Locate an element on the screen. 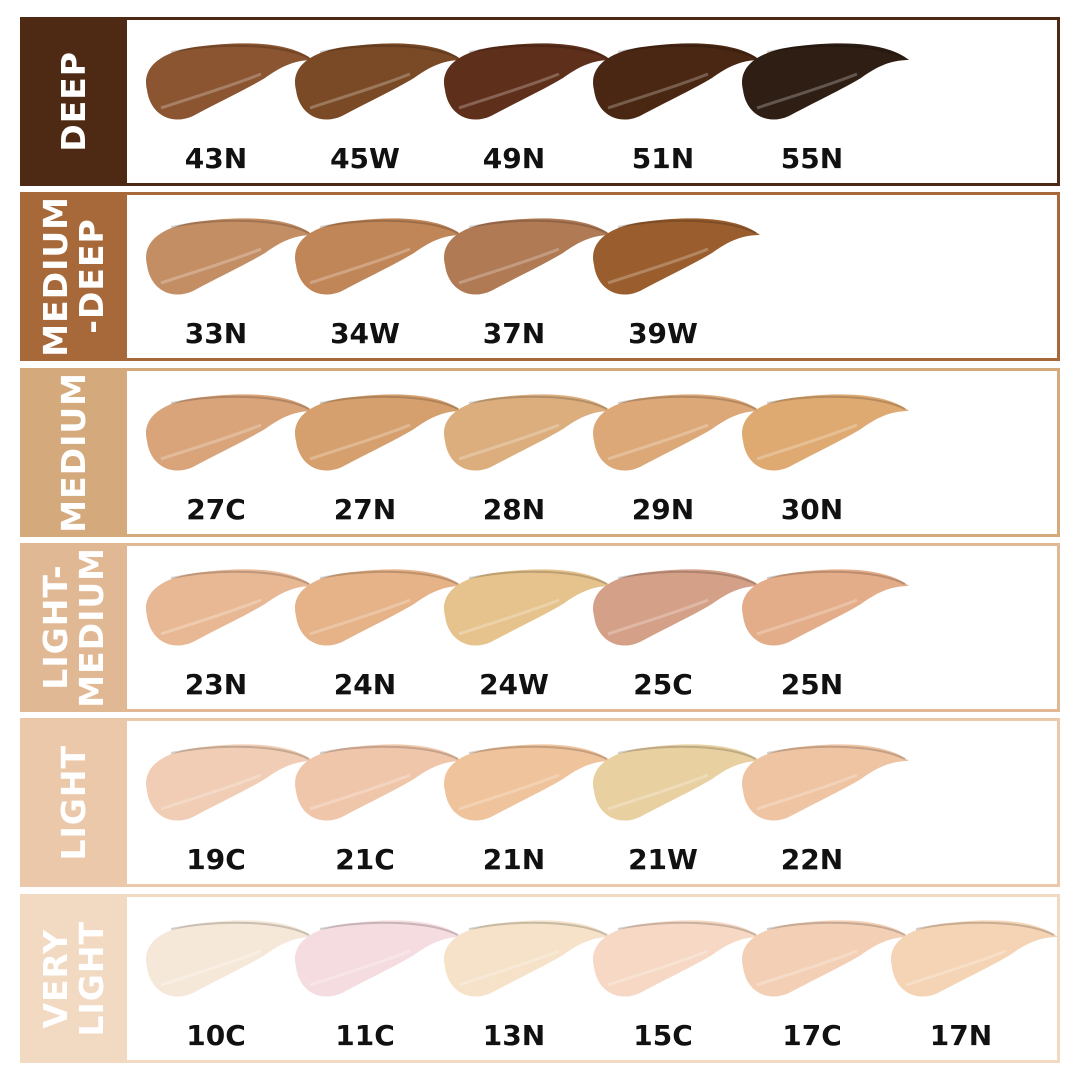 This screenshot has height=1080, width=1080. shade-swatch-item: 51N is located at coordinates (675, 108).